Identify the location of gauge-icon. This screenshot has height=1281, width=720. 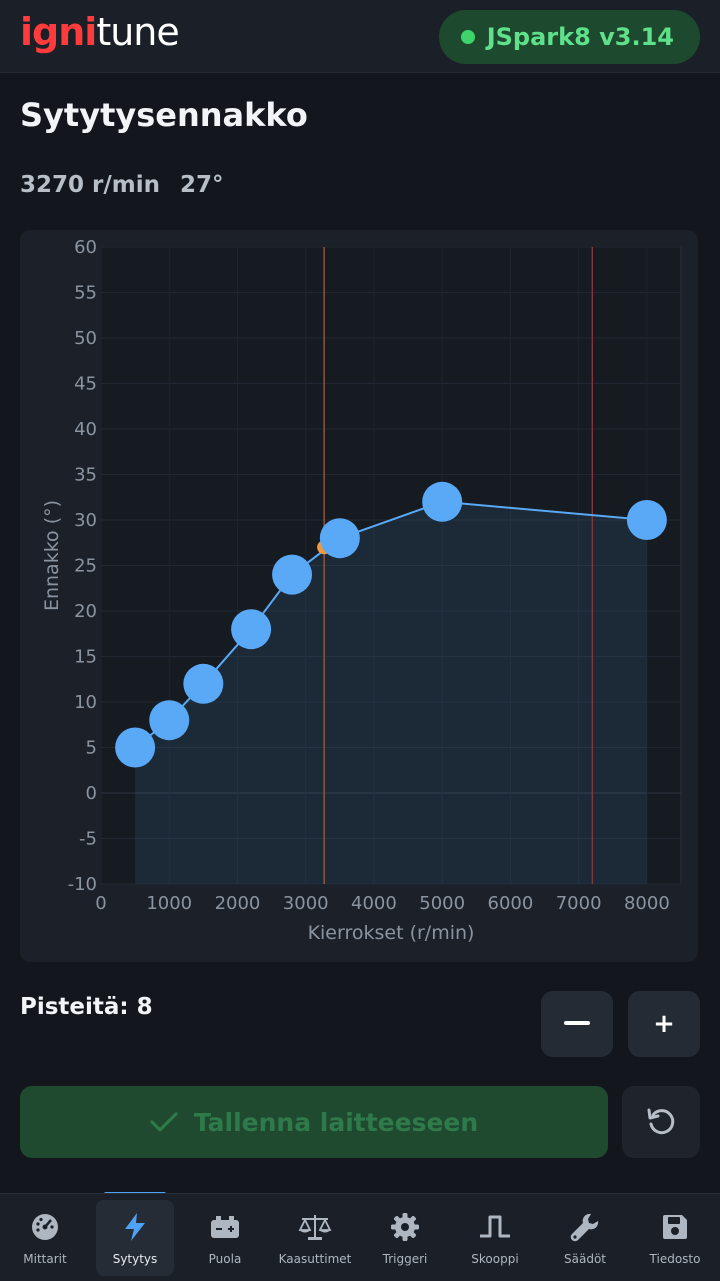
(45, 1227).